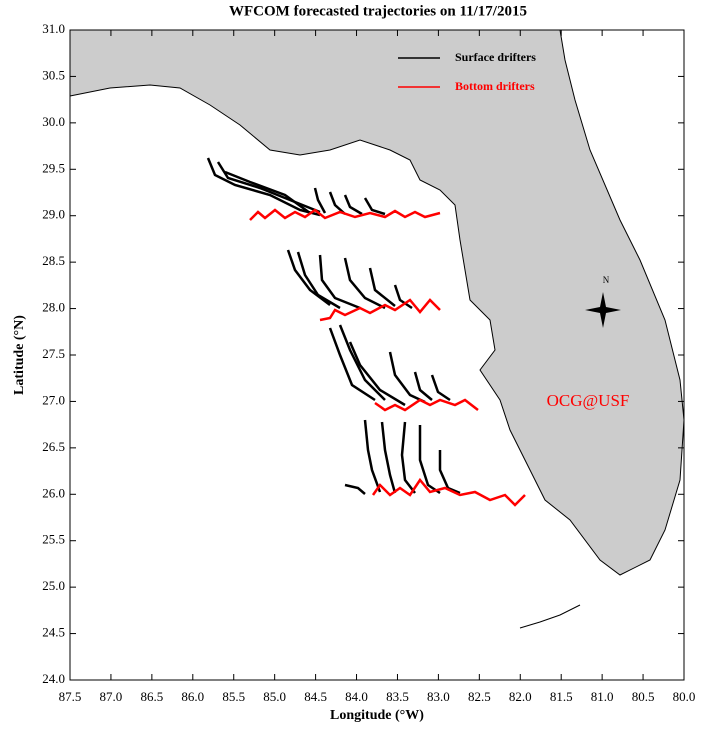 This screenshot has width=713, height=756. I want to click on x-tick-label: 86.0, so click(192, 696).